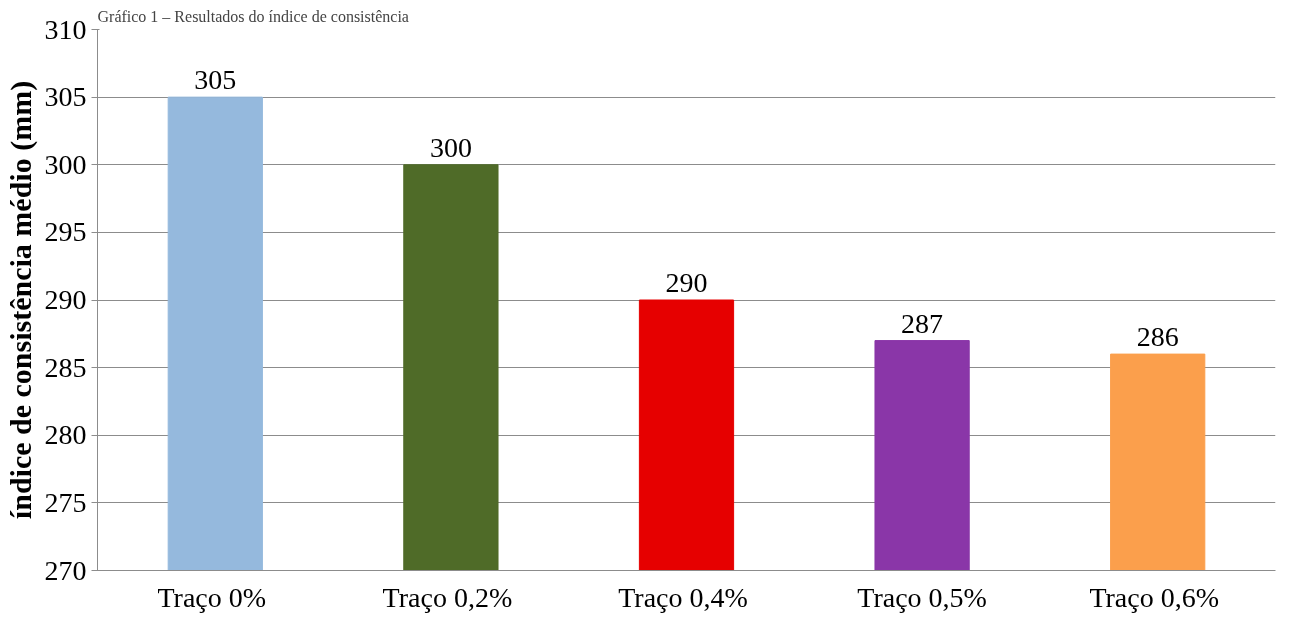 This screenshot has width=1293, height=617. Describe the element at coordinates (20, 300) in the screenshot. I see `y-axis-title: índice de consistência médio (mm)` at that location.